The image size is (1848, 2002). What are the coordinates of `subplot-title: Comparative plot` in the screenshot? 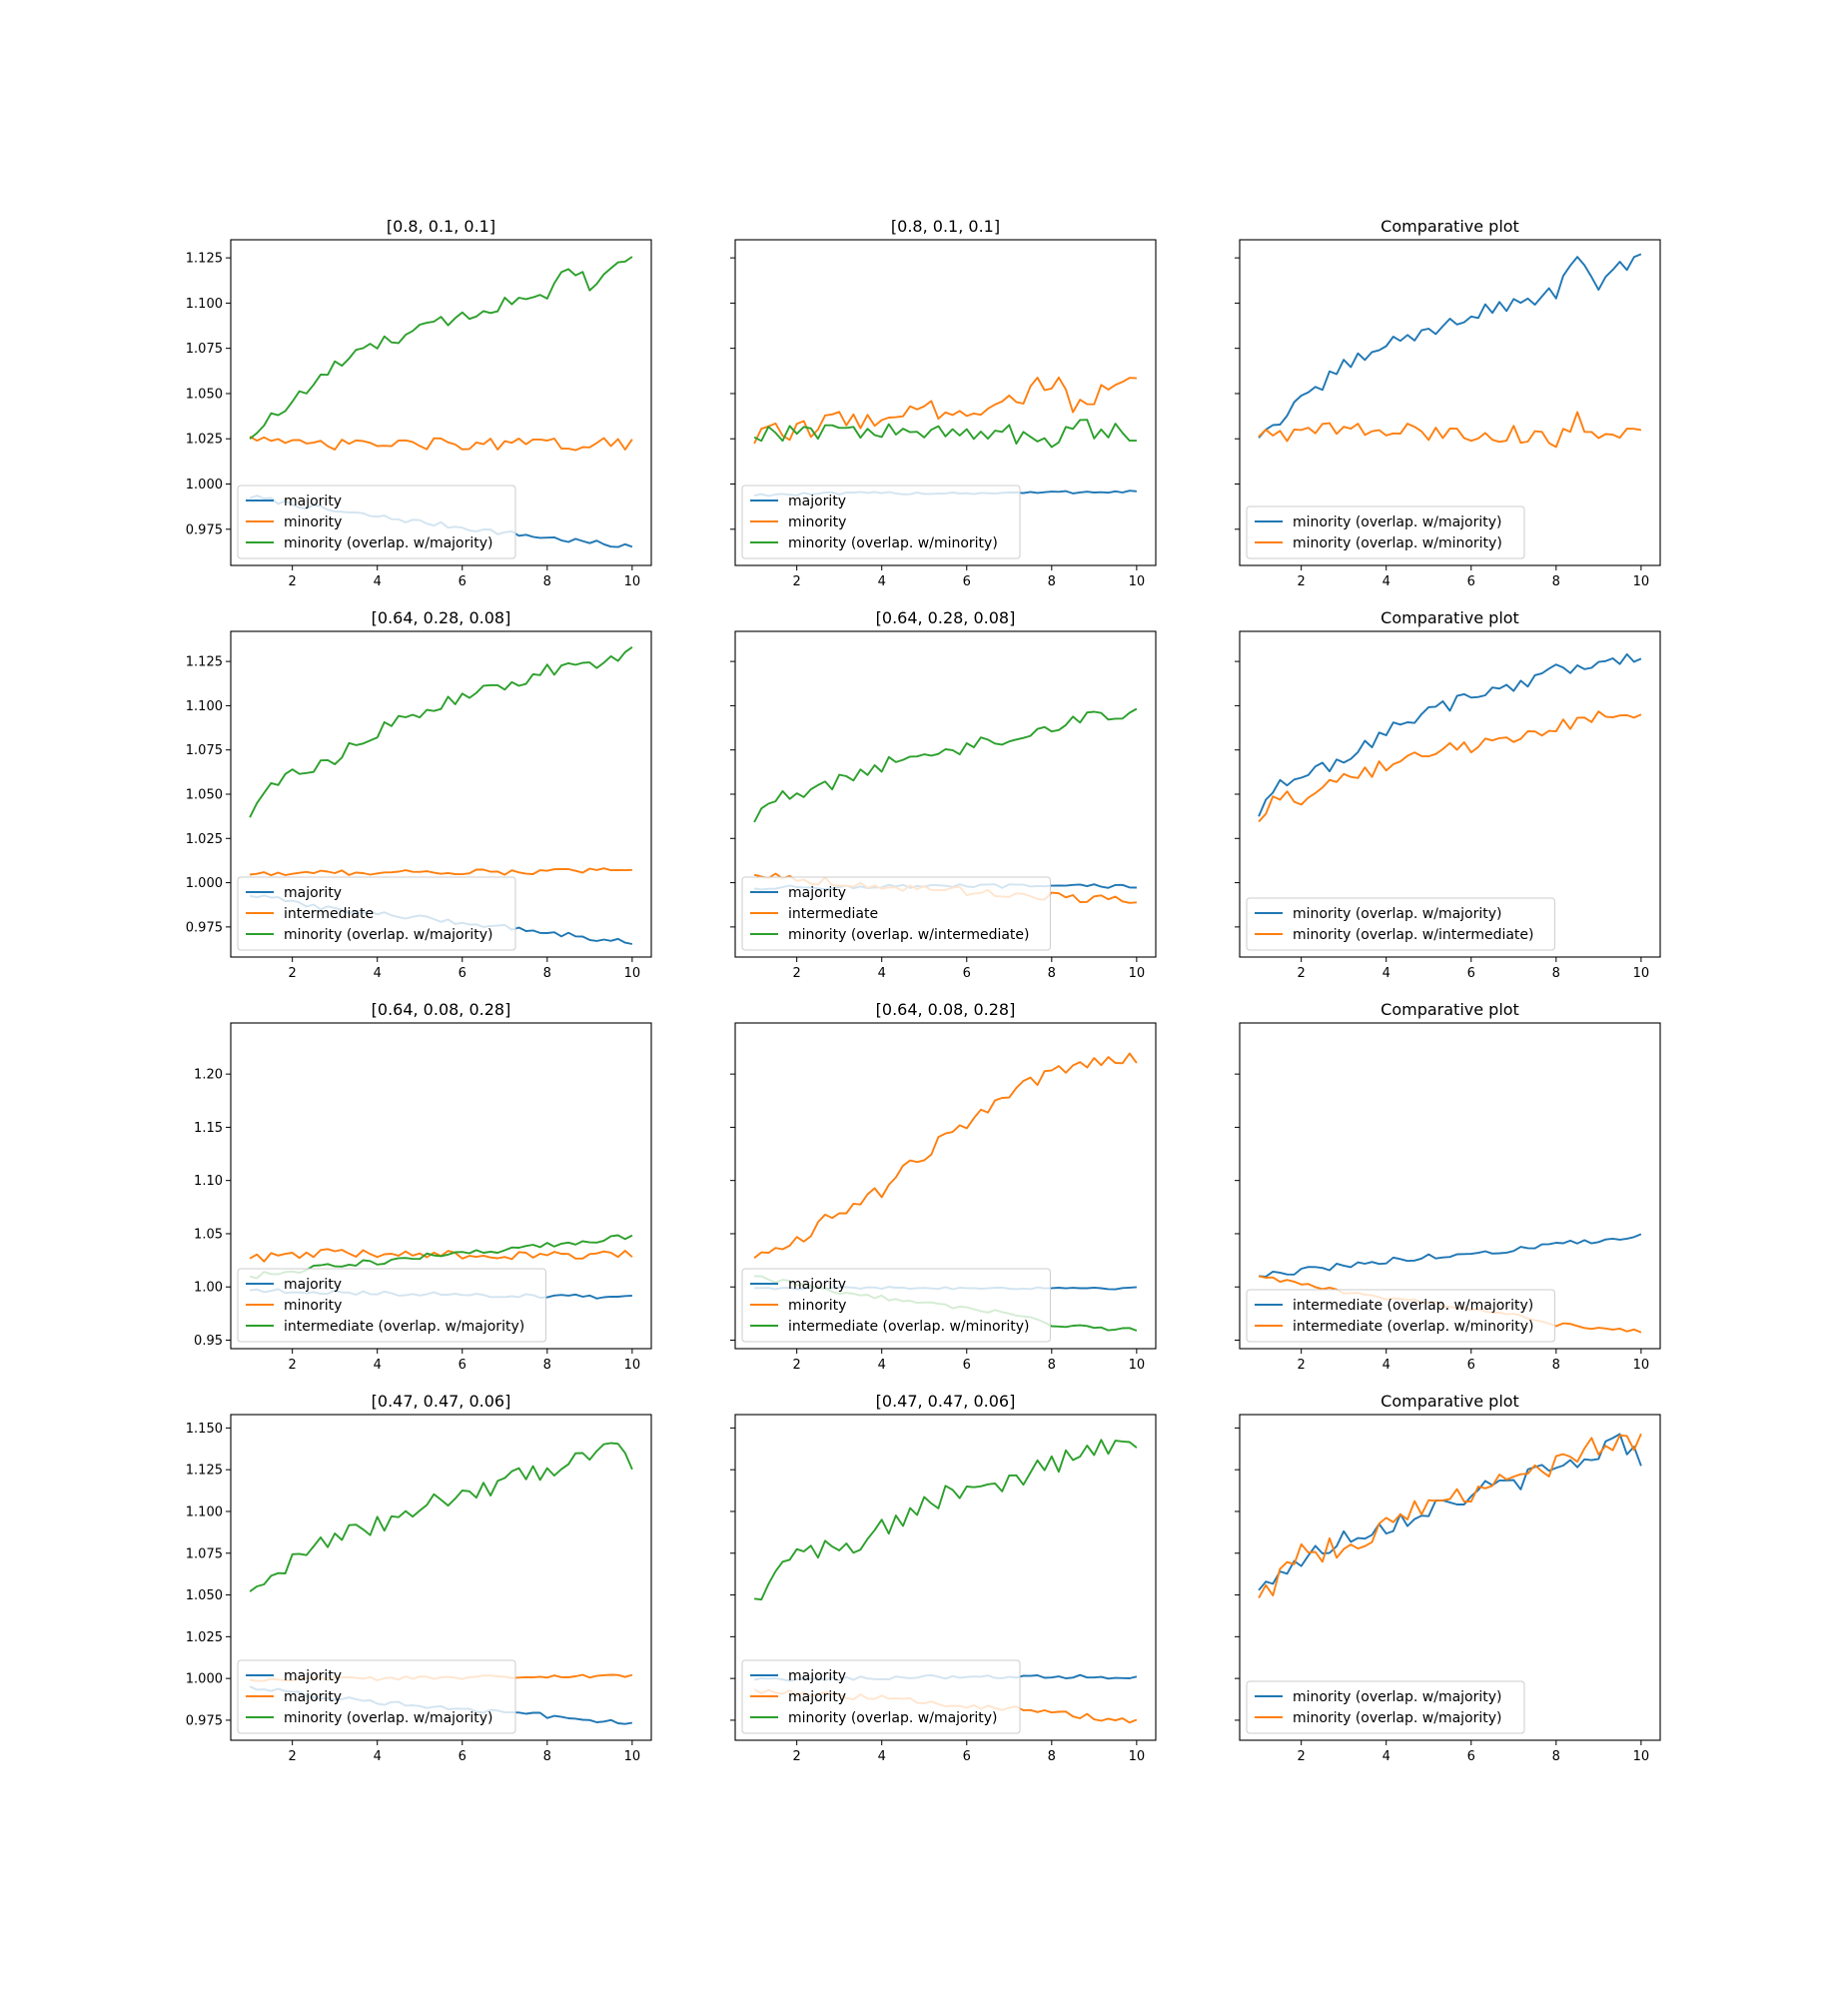 It's located at (1450, 1010).